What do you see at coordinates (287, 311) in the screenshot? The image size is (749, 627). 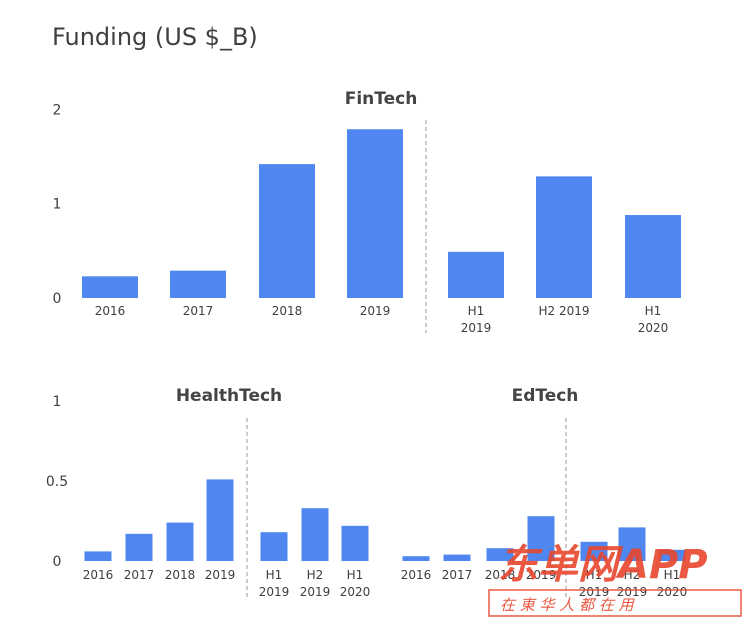 I see `fintech-x-tick-label: 2018` at bounding box center [287, 311].